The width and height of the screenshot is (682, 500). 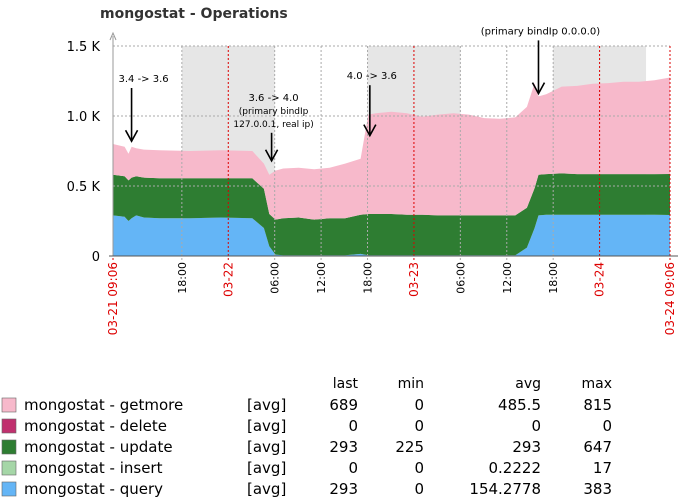 I want to click on legend-last-update: 293, so click(x=343, y=447).